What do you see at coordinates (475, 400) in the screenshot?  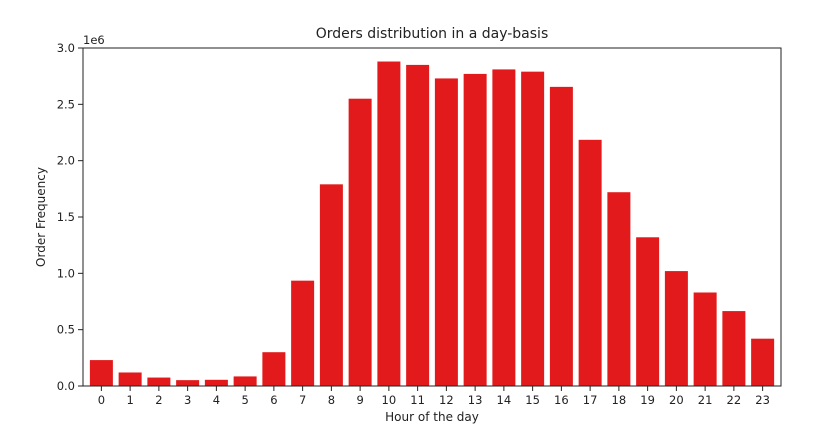 I see `x-tick-label: 13` at bounding box center [475, 400].